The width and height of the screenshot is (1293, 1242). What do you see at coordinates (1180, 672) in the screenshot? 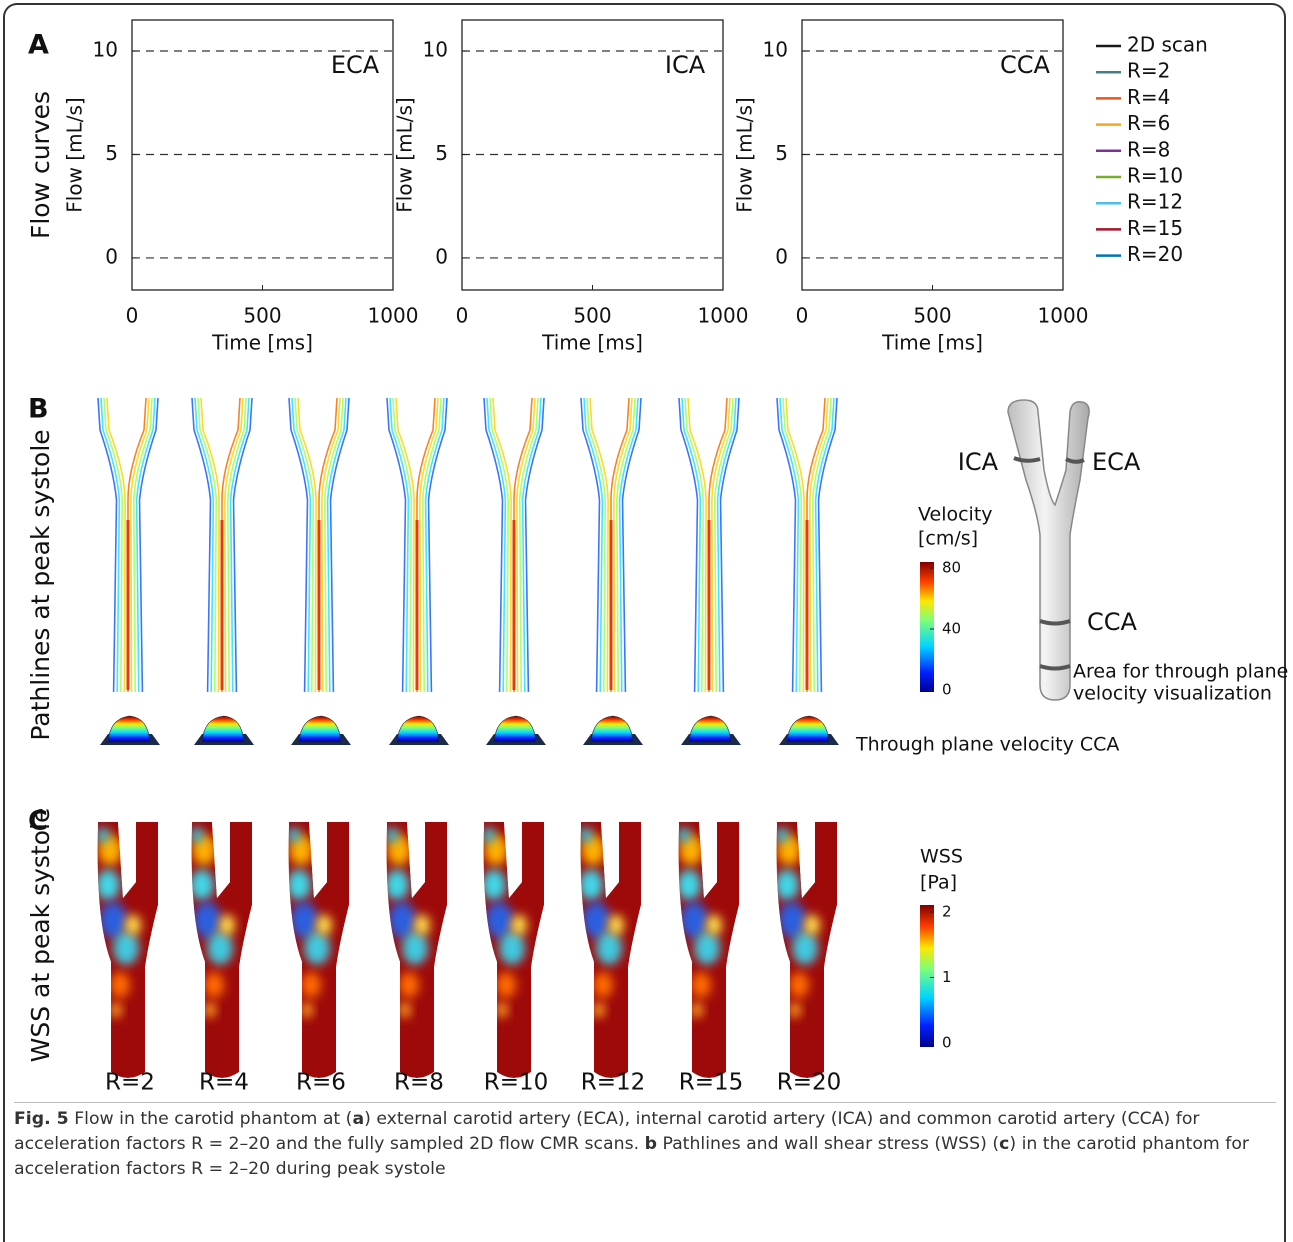
I see `schematic-label: Area for through plane` at bounding box center [1180, 672].